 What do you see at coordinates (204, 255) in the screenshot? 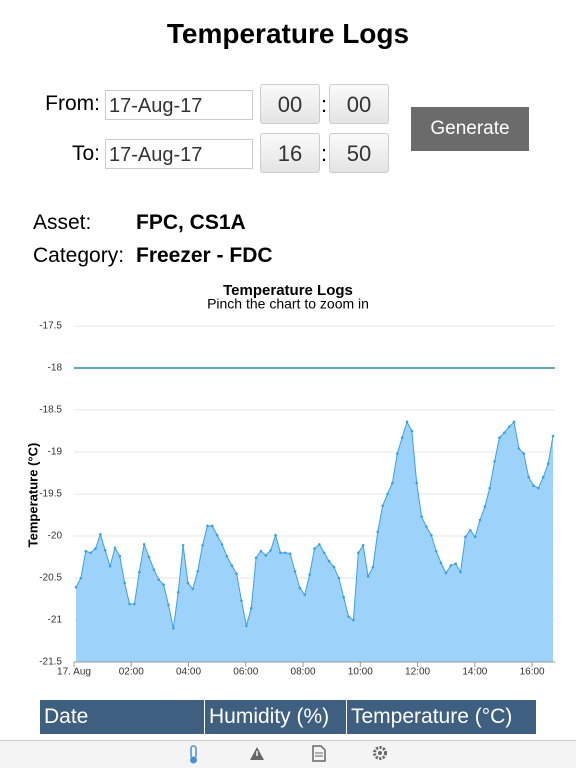
I see `info-value: Freezer - FDC` at bounding box center [204, 255].